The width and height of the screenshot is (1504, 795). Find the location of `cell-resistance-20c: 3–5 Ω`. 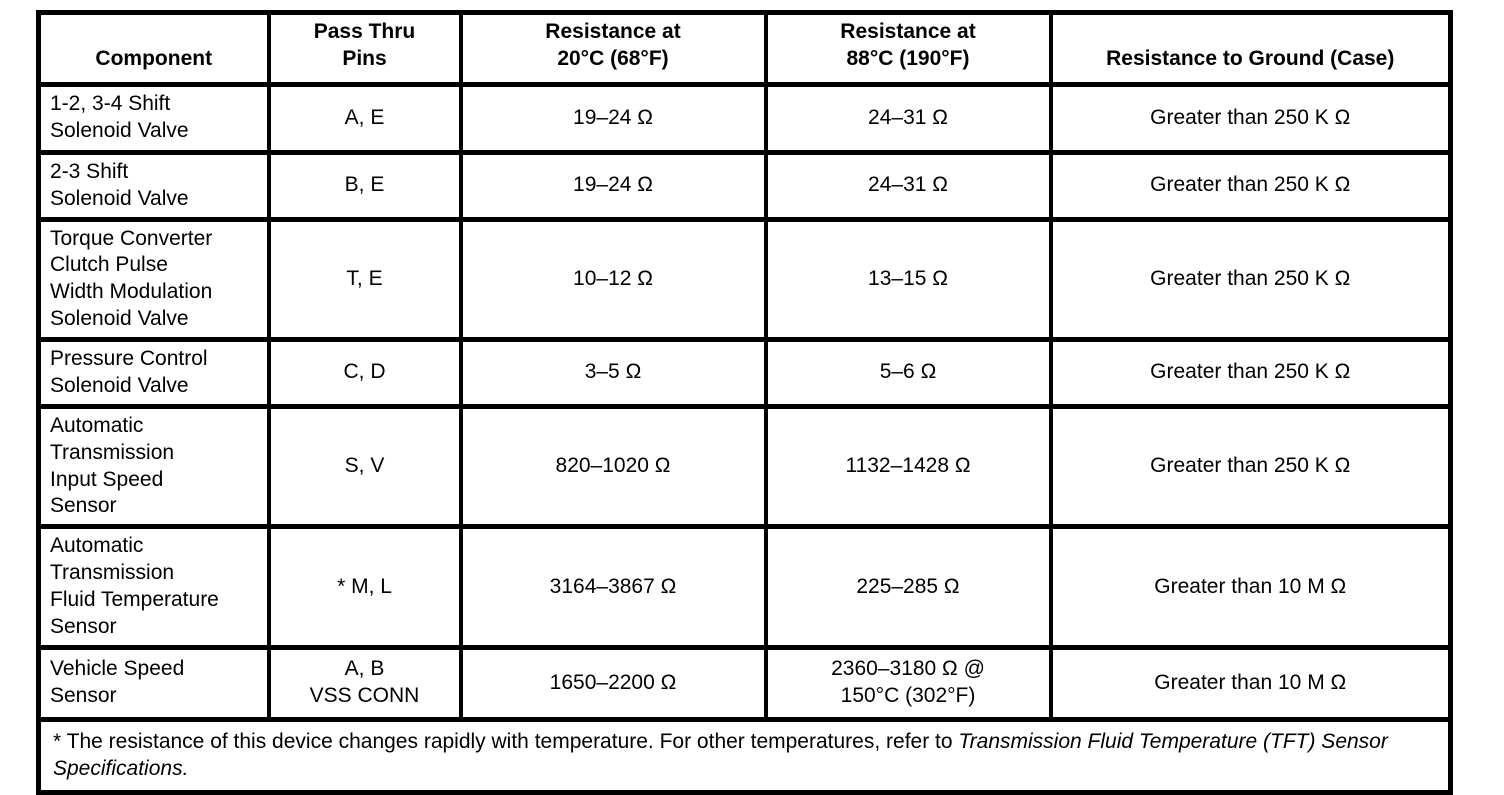

cell-resistance-20c: 3–5 Ω is located at coordinates (613, 373).